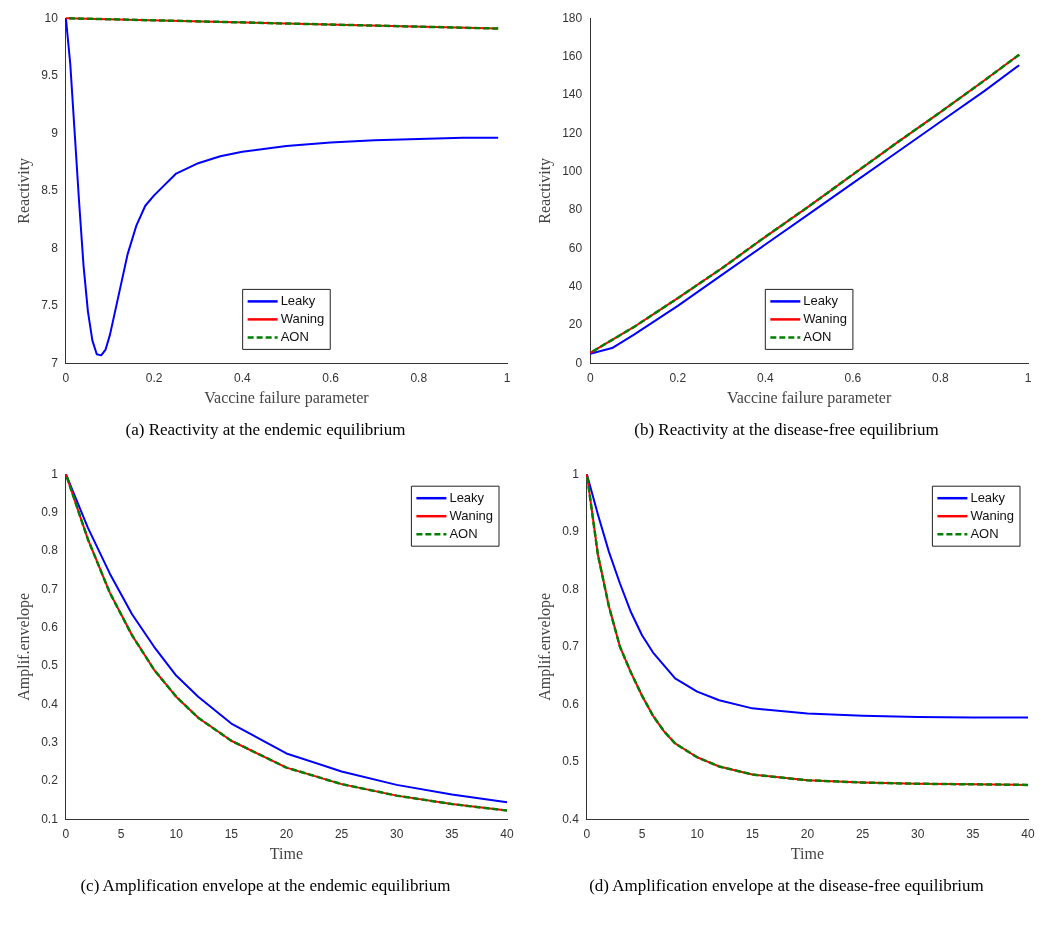 This screenshot has width=1060, height=945. Describe the element at coordinates (54, 247) in the screenshot. I see `y-tick-label: 8` at that location.